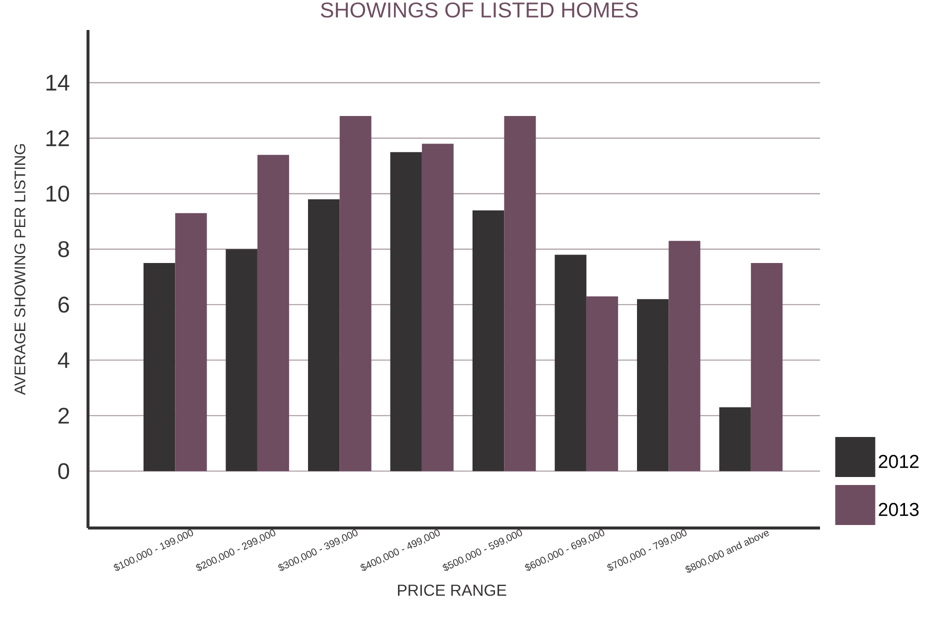 This screenshot has height=624, width=951. What do you see at coordinates (63, 249) in the screenshot?
I see `y-tick-label: 8` at bounding box center [63, 249].